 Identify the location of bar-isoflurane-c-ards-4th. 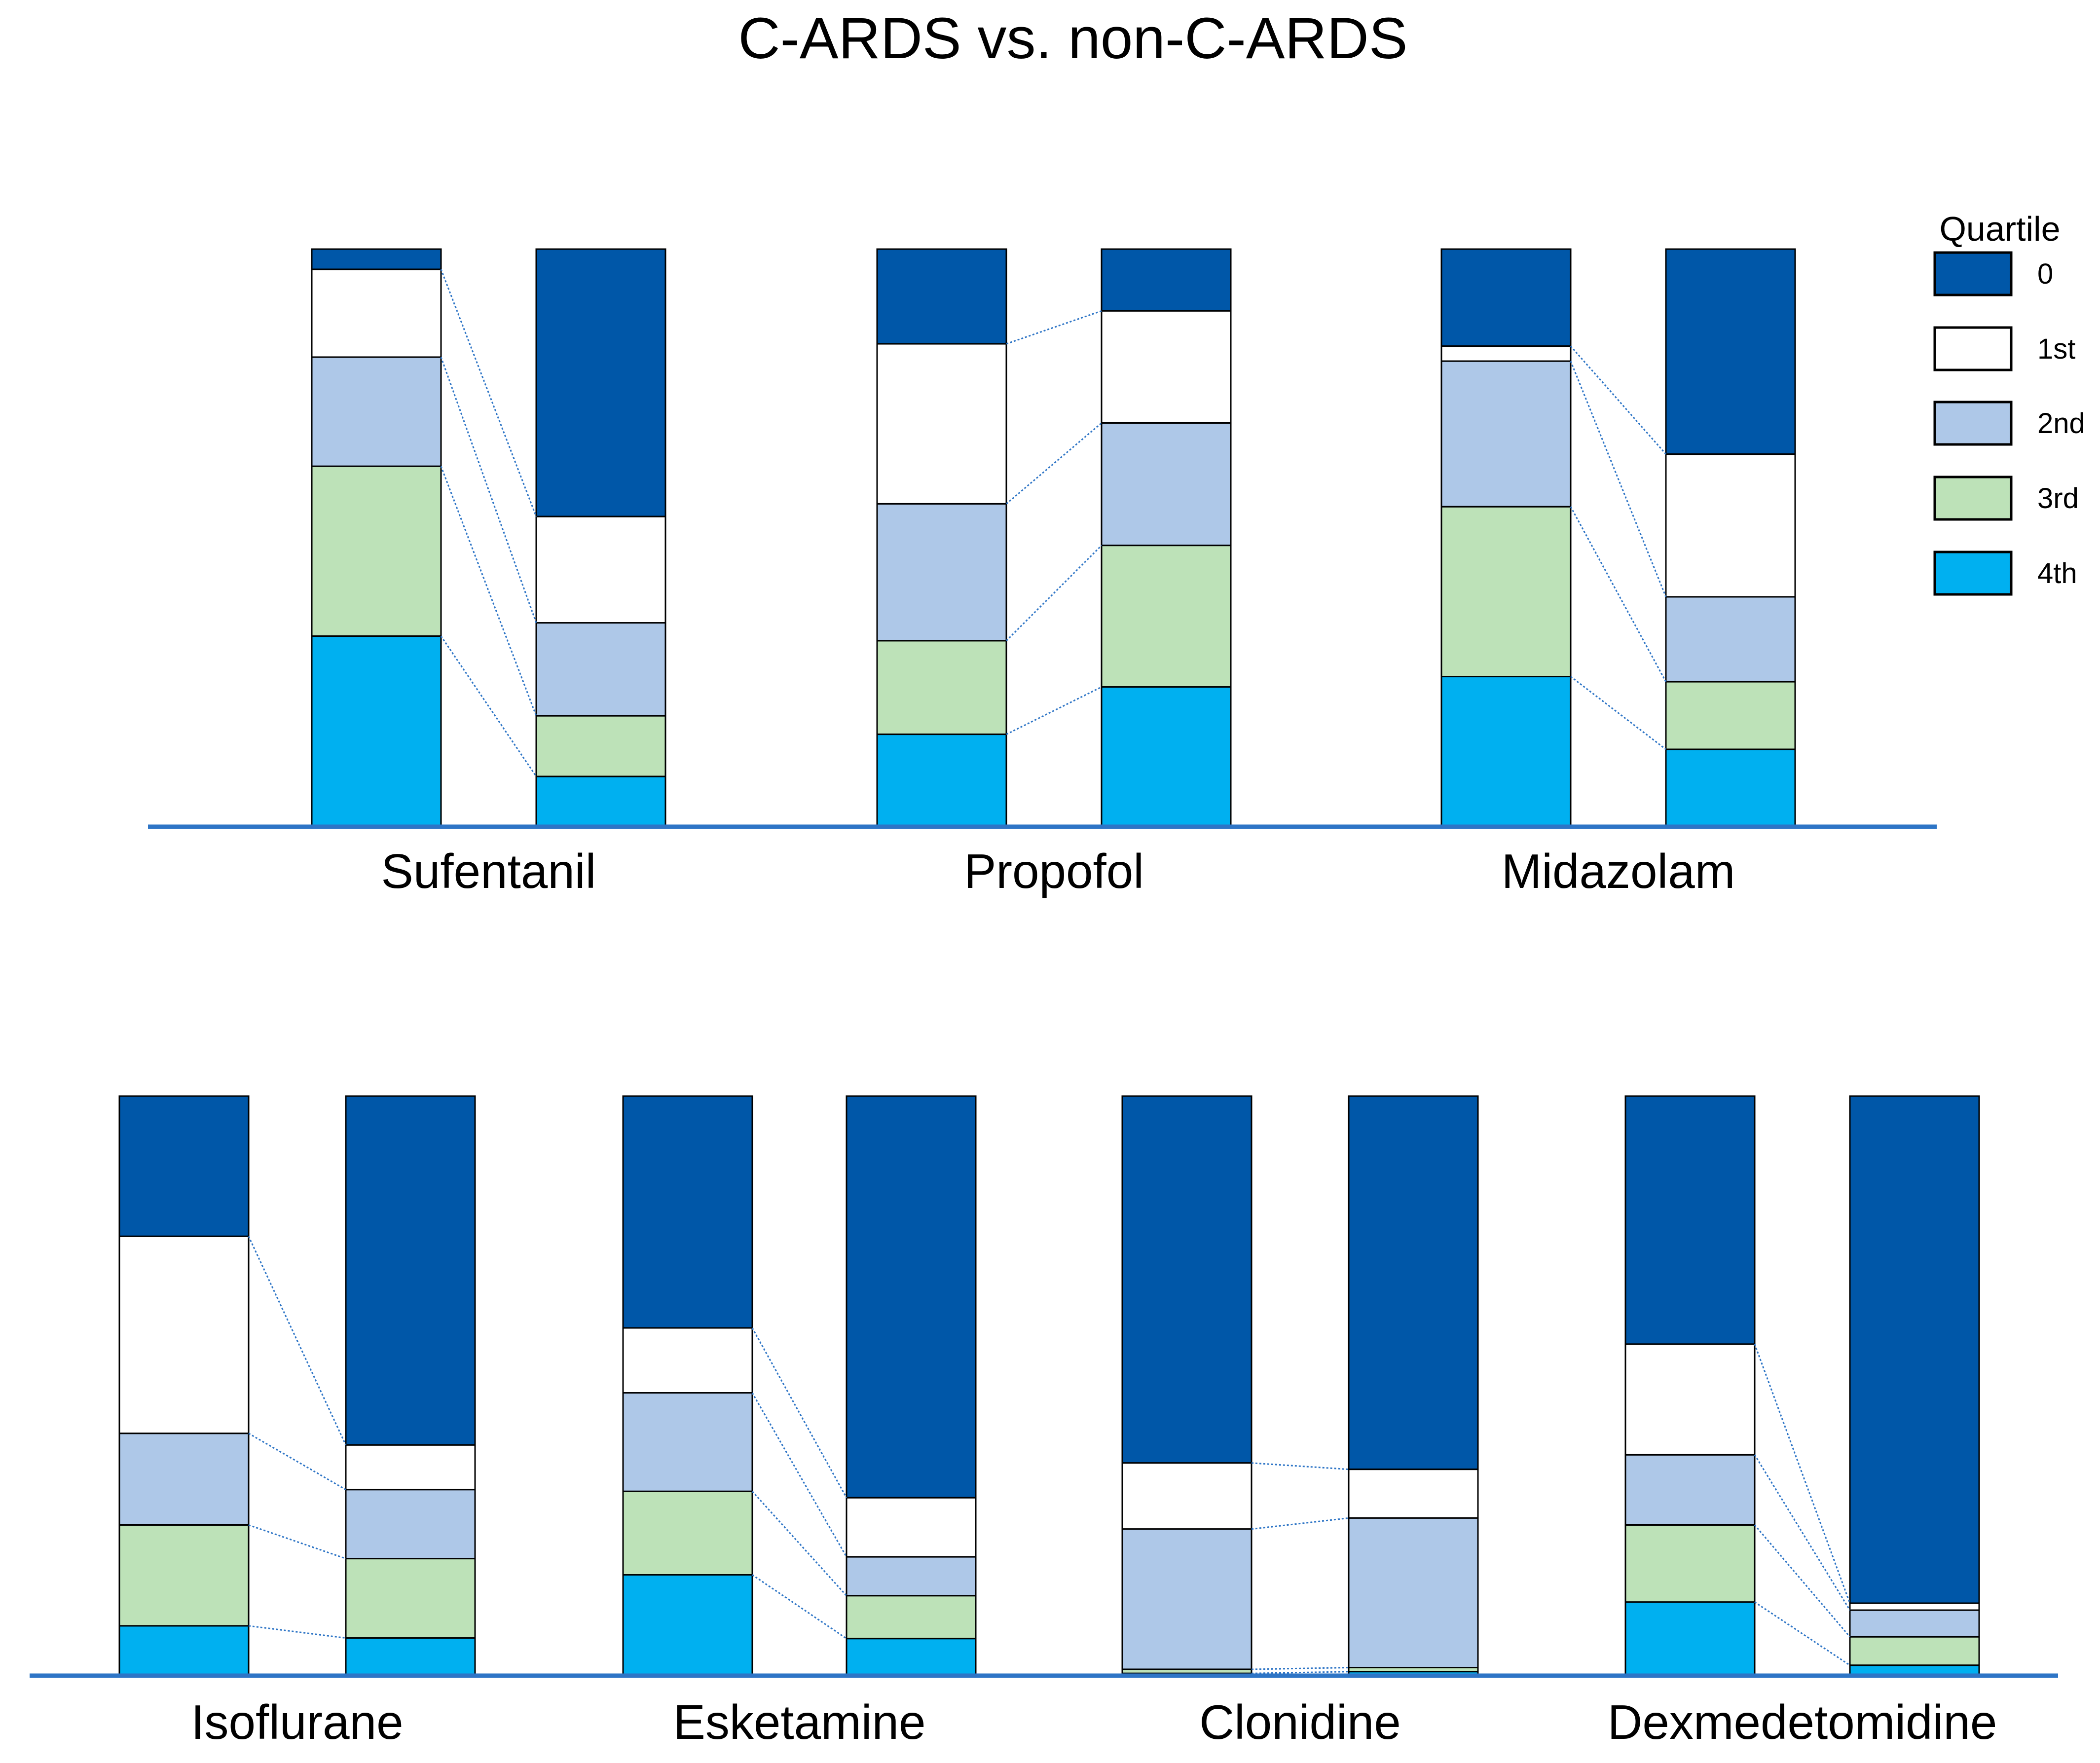
(184, 1651).